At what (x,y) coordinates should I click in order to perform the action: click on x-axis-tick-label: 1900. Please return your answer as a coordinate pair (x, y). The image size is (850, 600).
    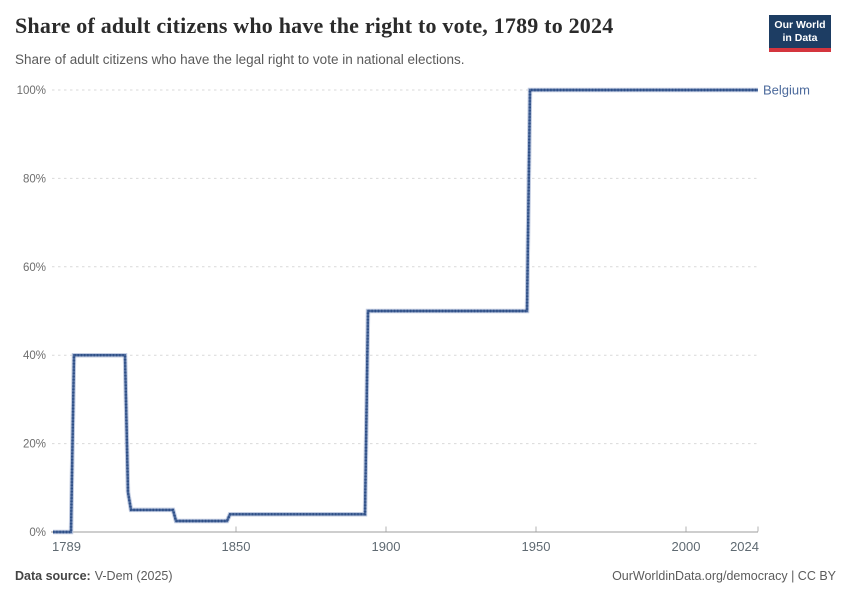
    Looking at the image, I should click on (386, 546).